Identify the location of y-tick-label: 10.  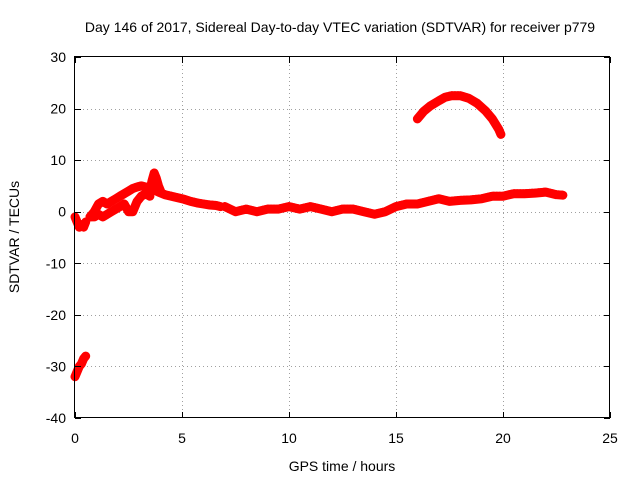
(58, 160).